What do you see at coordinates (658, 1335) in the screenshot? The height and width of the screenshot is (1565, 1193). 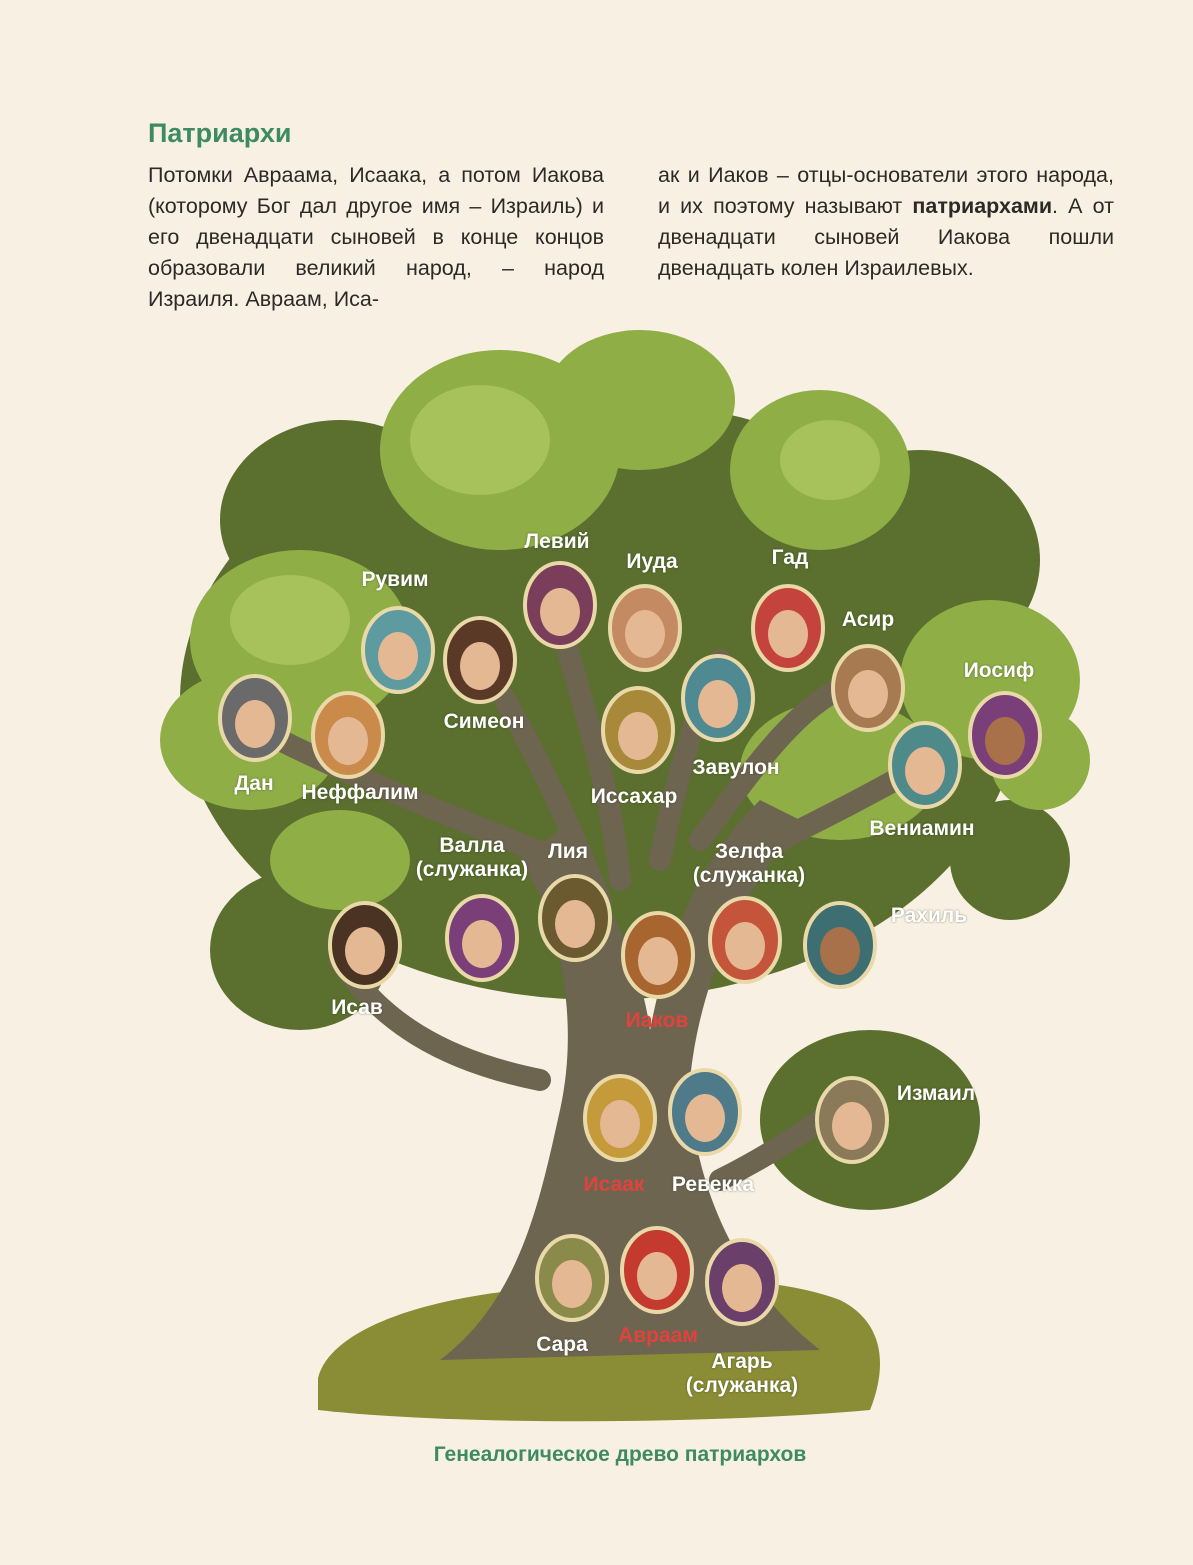 I see `label-avraam: Авраам` at bounding box center [658, 1335].